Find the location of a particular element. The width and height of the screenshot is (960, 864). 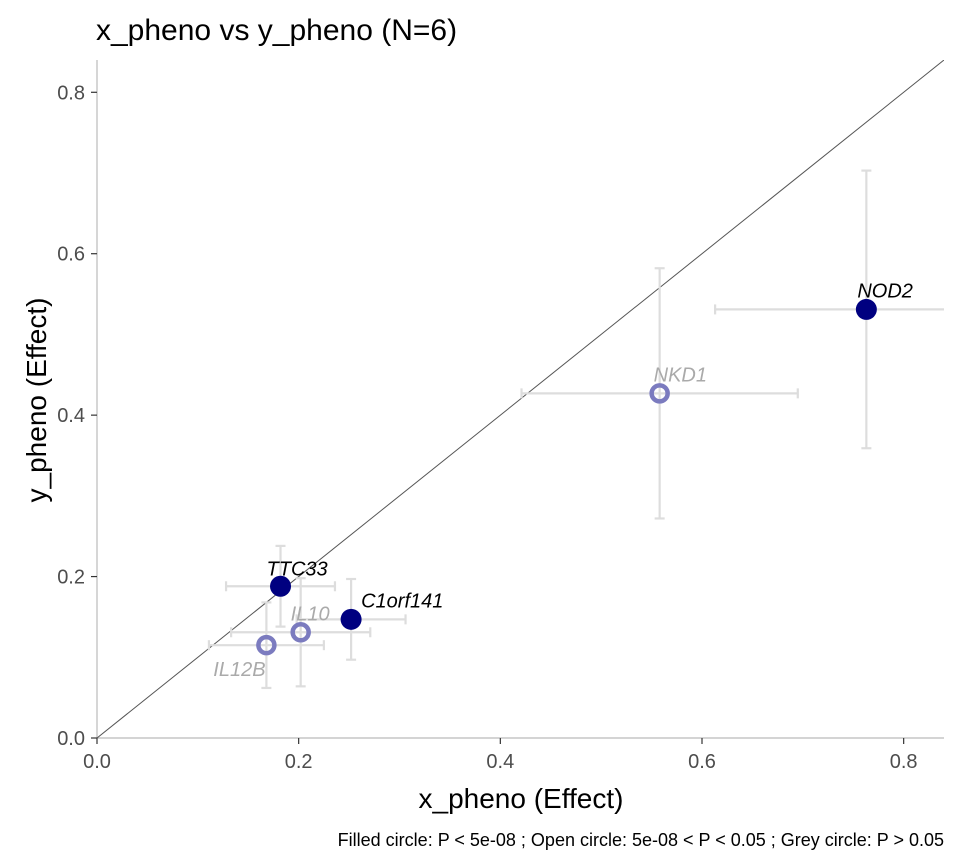

y-tick-label: 0.6 is located at coordinates (71, 255).